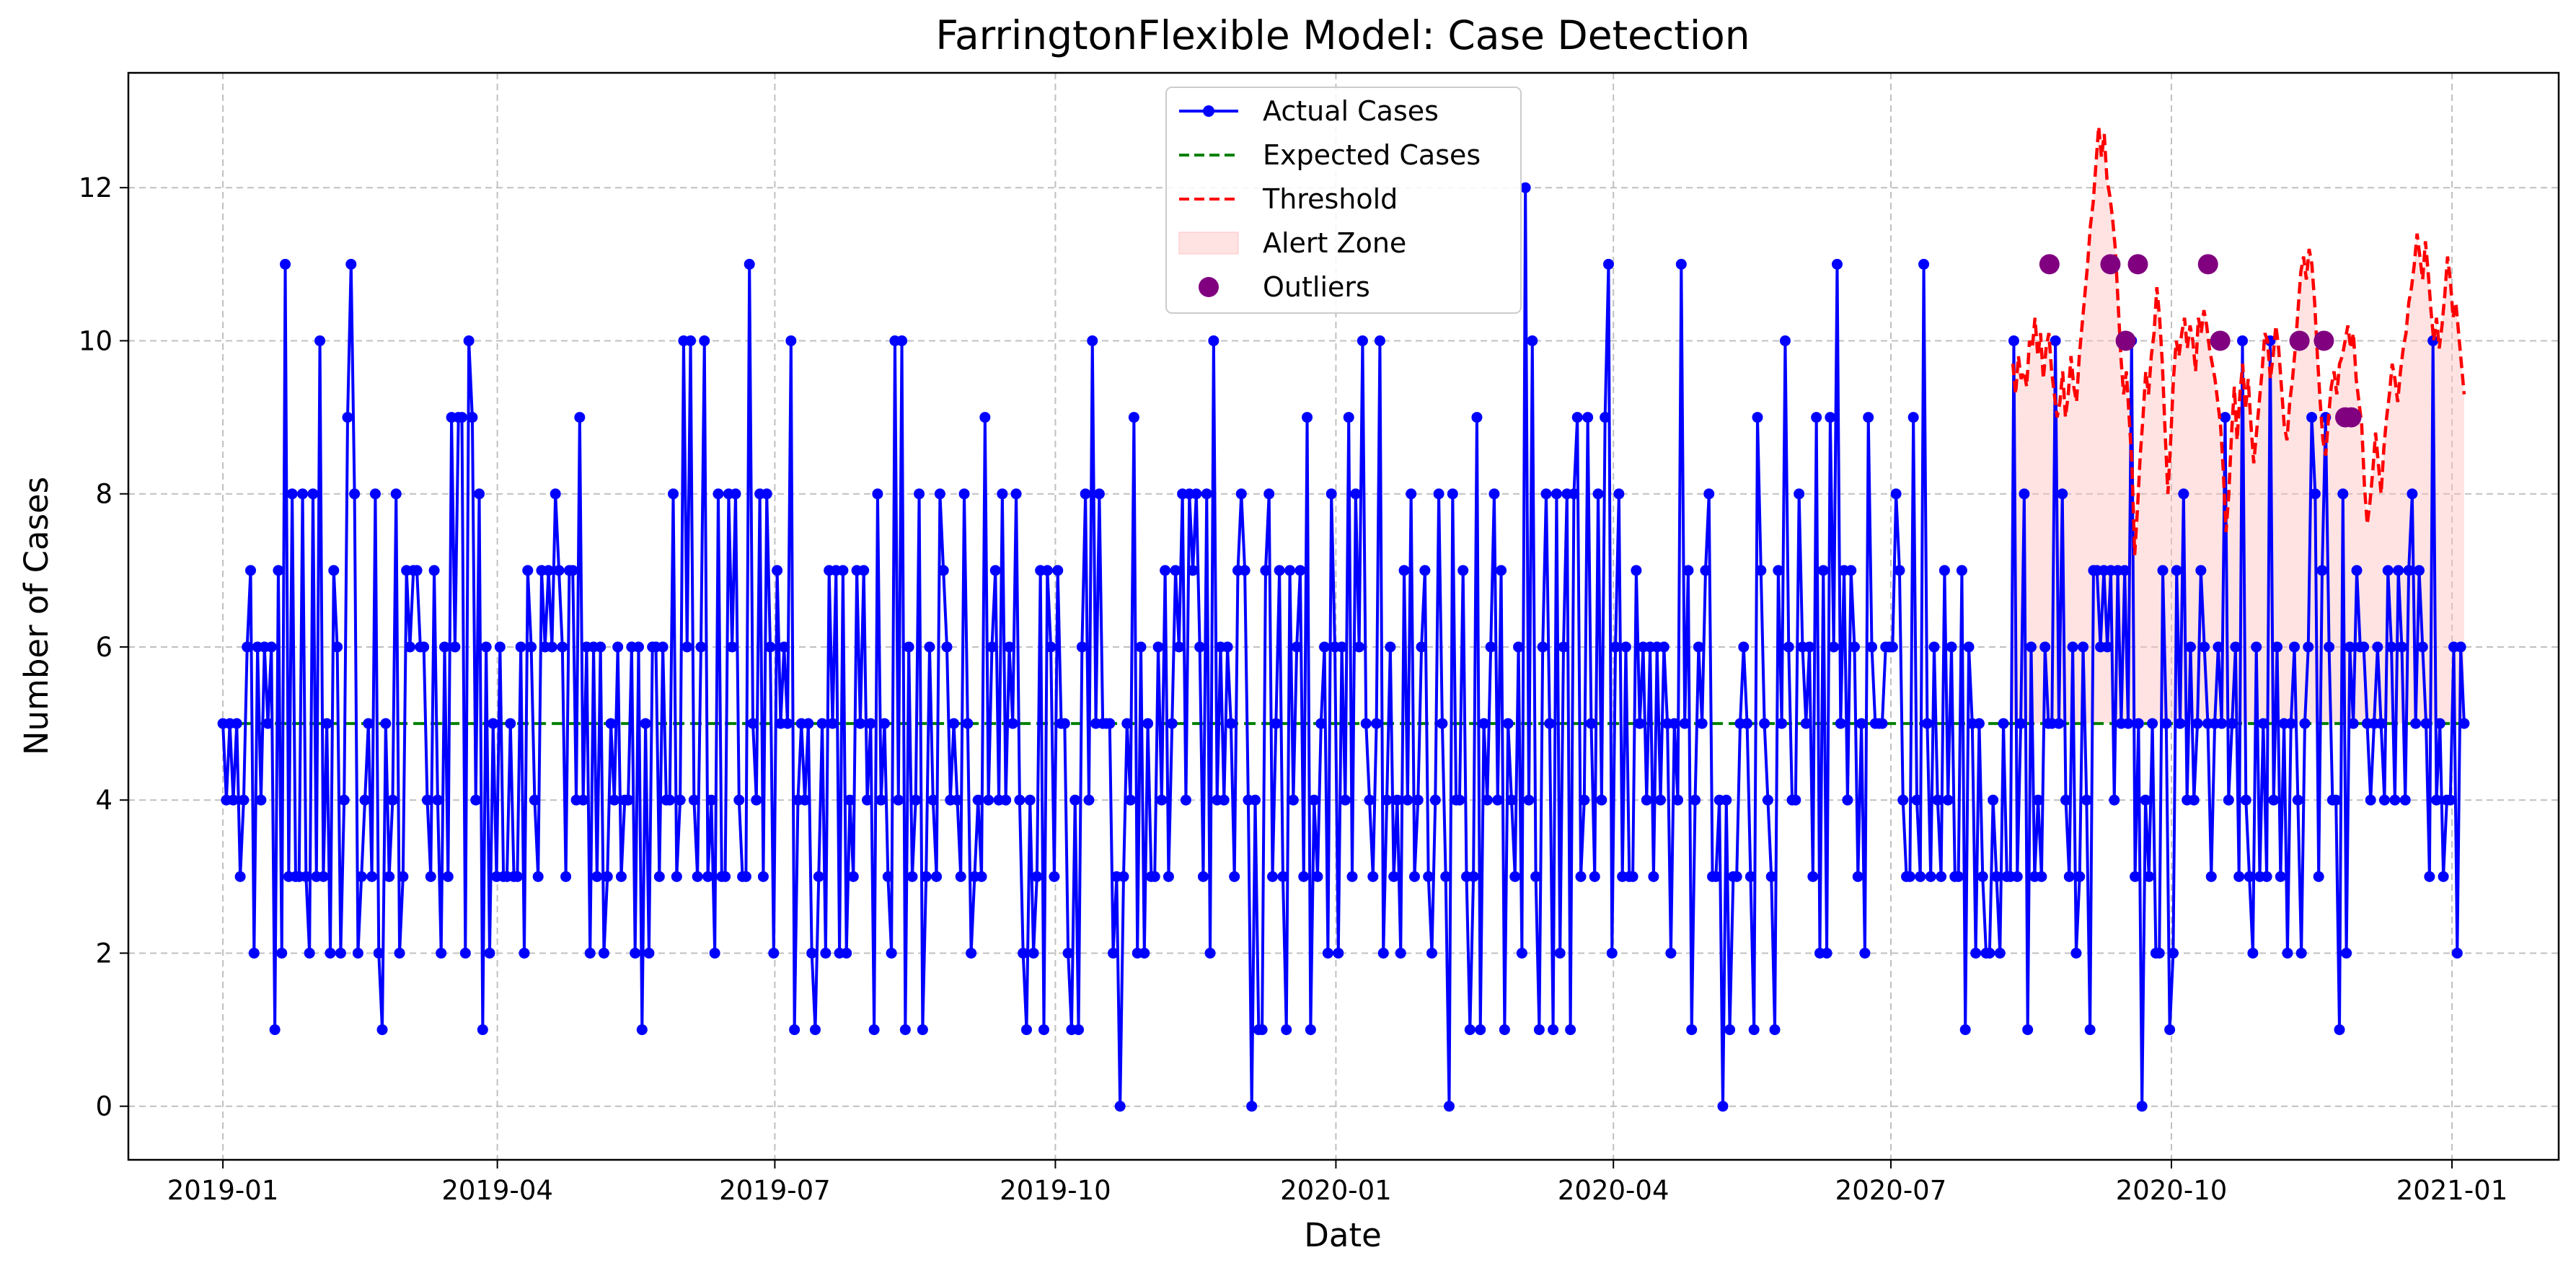 The image size is (2576, 1281). Describe the element at coordinates (223, 1190) in the screenshot. I see `x-tick-label: 2019-01` at that location.